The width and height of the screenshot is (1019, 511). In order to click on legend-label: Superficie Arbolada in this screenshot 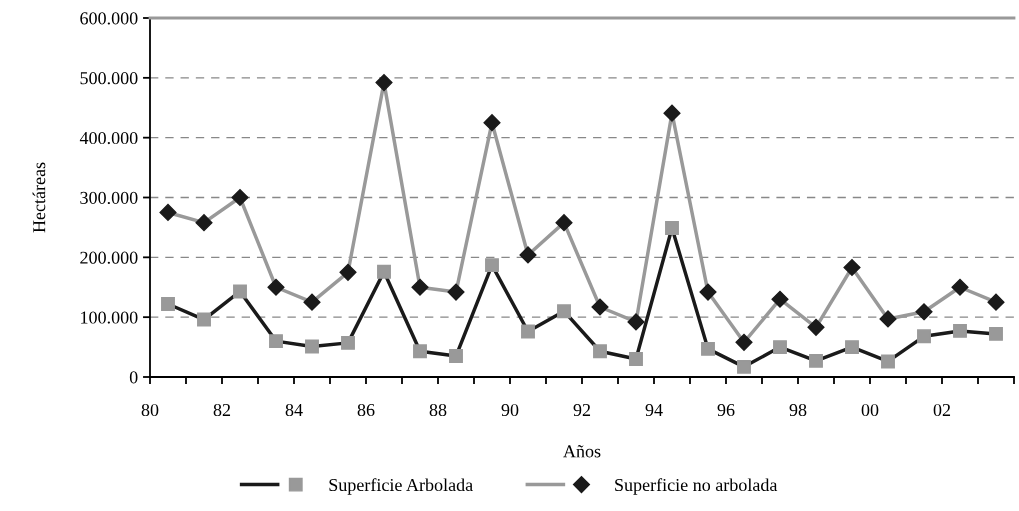, I will do `click(401, 486)`.